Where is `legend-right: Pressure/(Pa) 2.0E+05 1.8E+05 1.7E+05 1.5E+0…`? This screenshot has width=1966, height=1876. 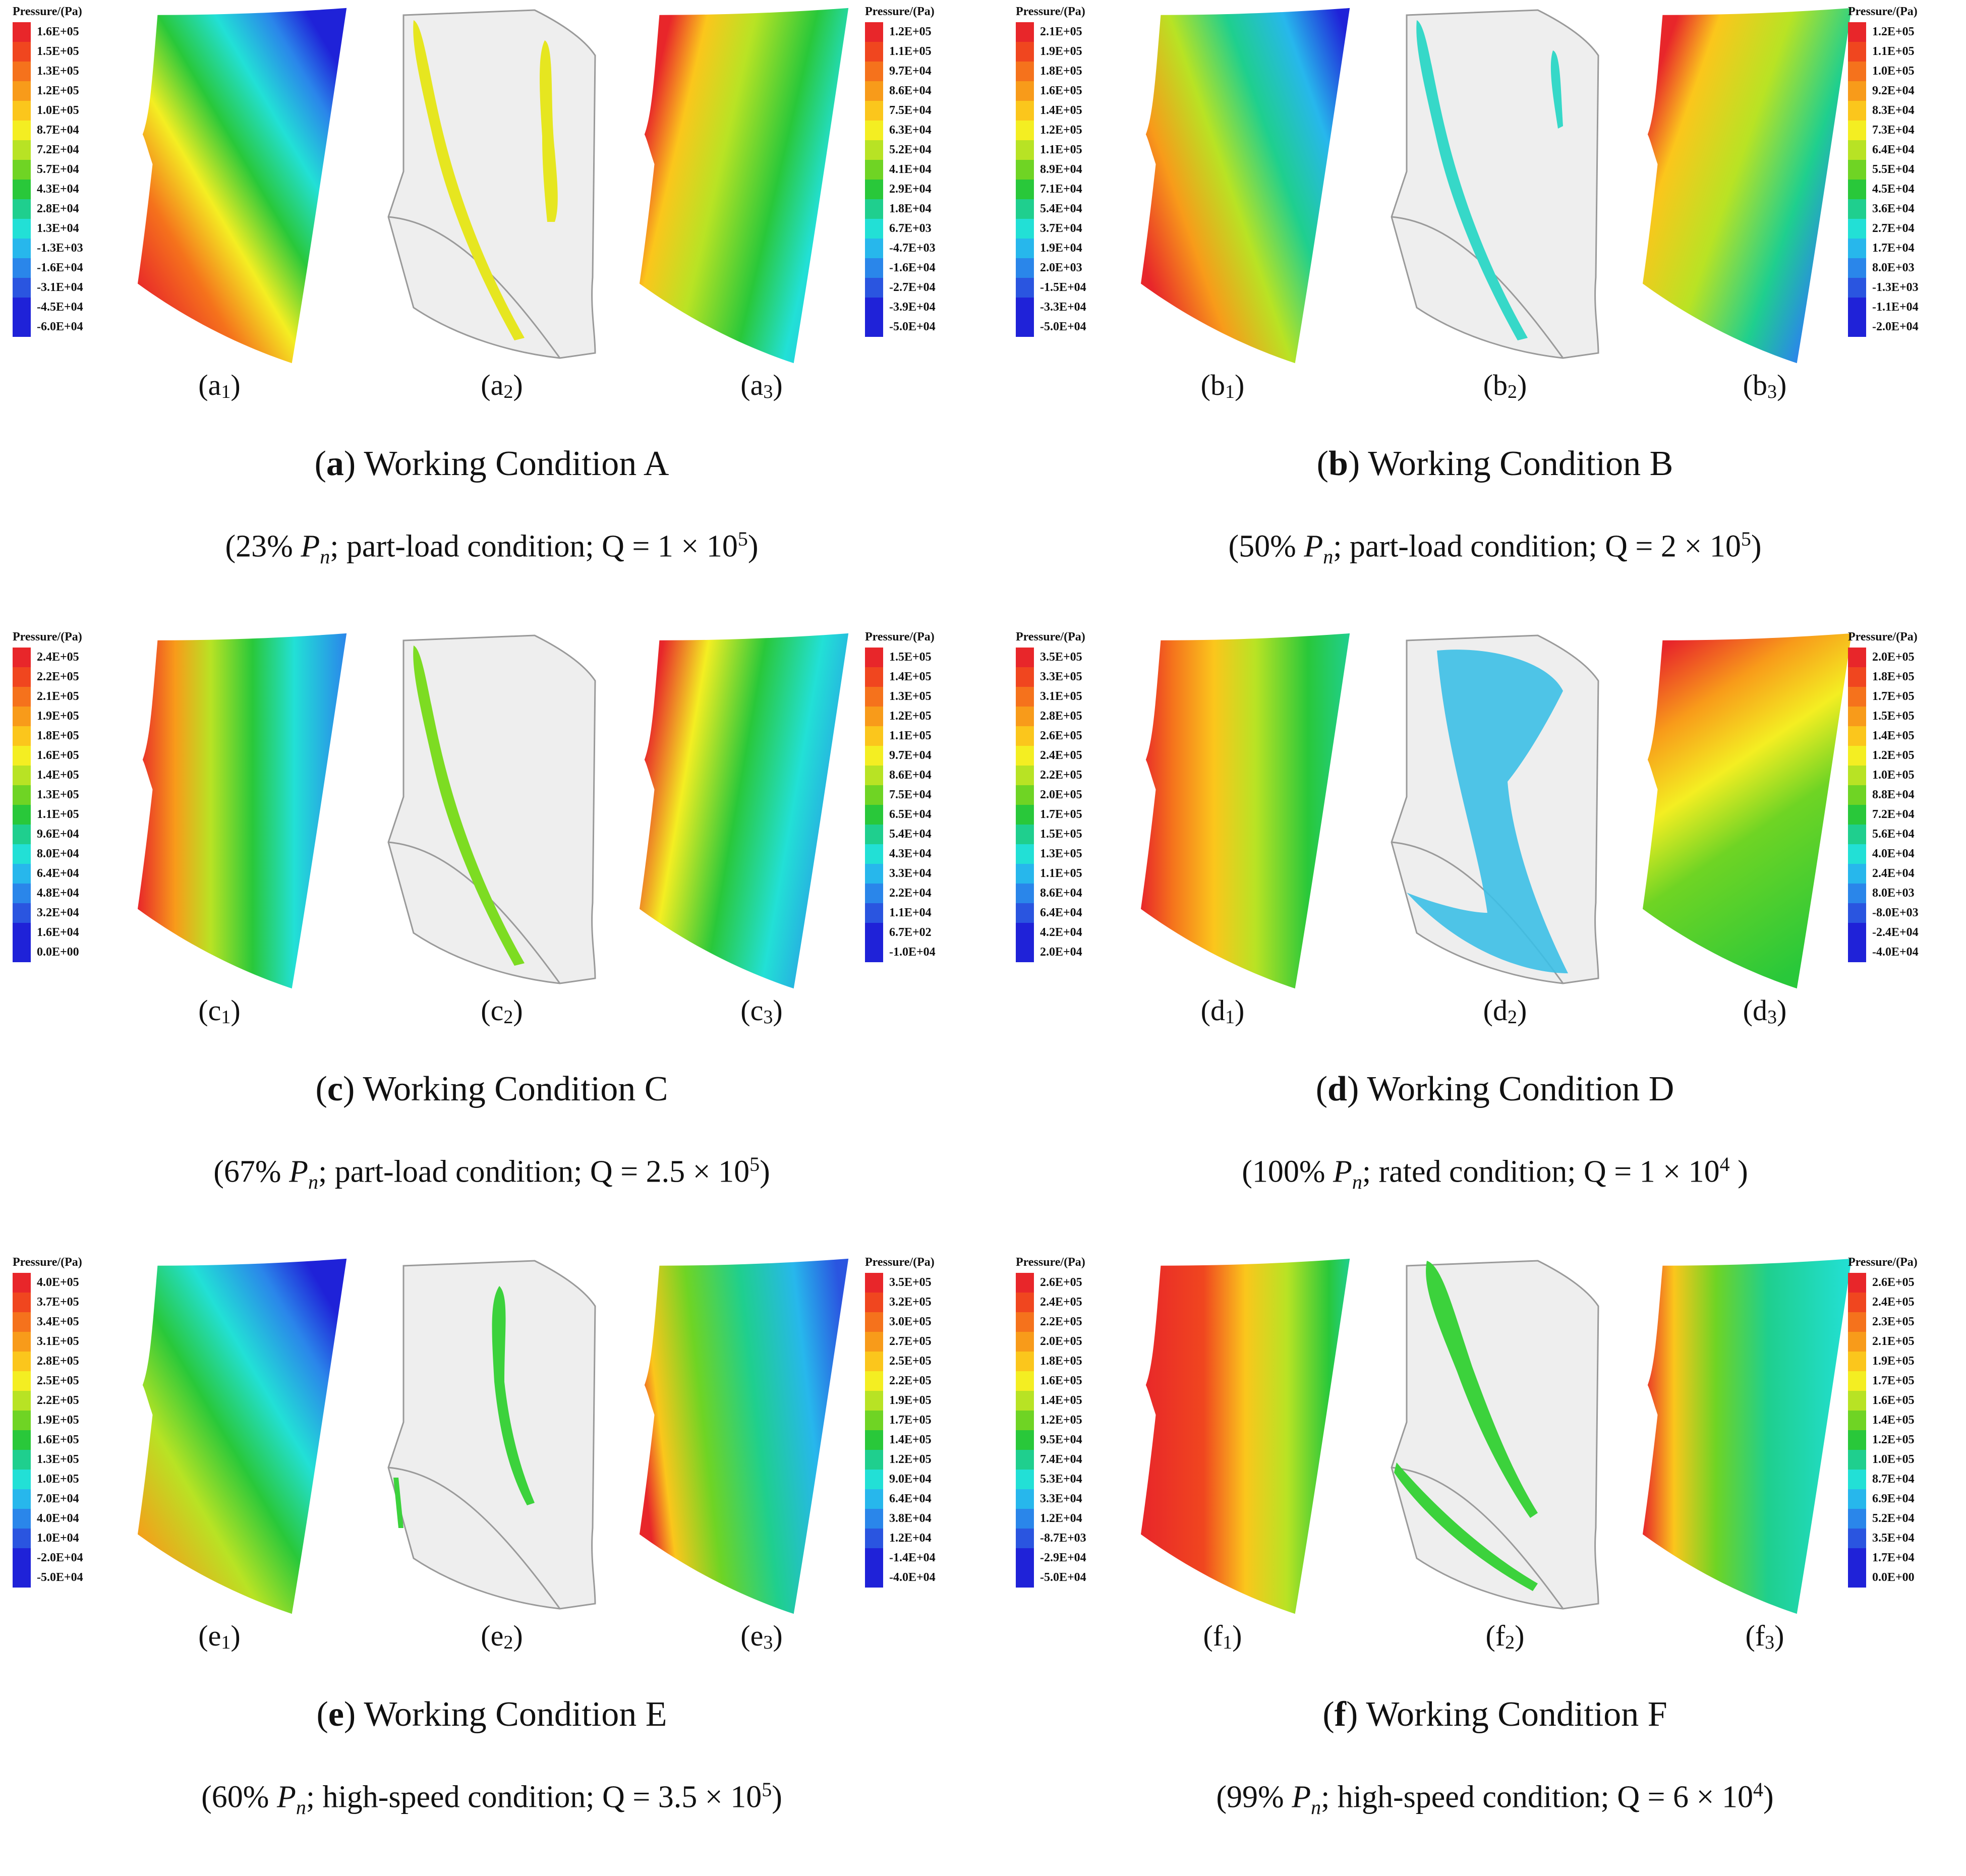 legend-right: Pressure/(Pa) 2.0E+05 1.8E+05 1.7E+05 1.5E+0… is located at coordinates (1903, 806).